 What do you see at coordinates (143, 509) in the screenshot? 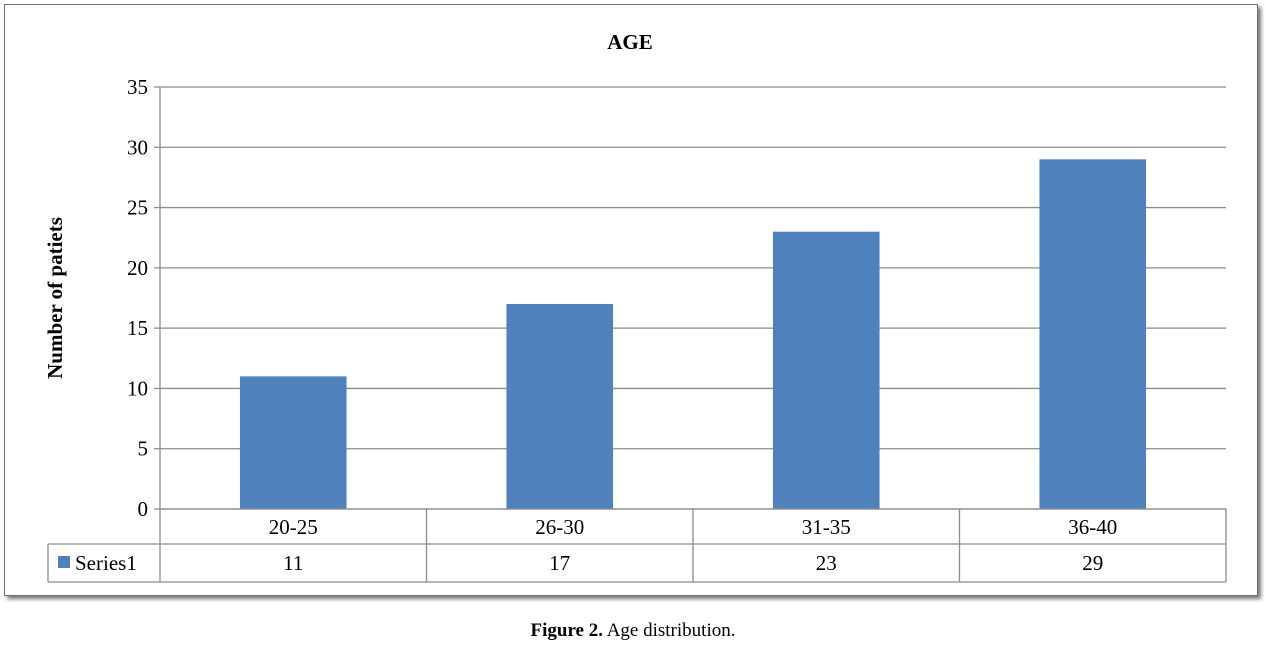
I see `y-tick-label: 0` at bounding box center [143, 509].